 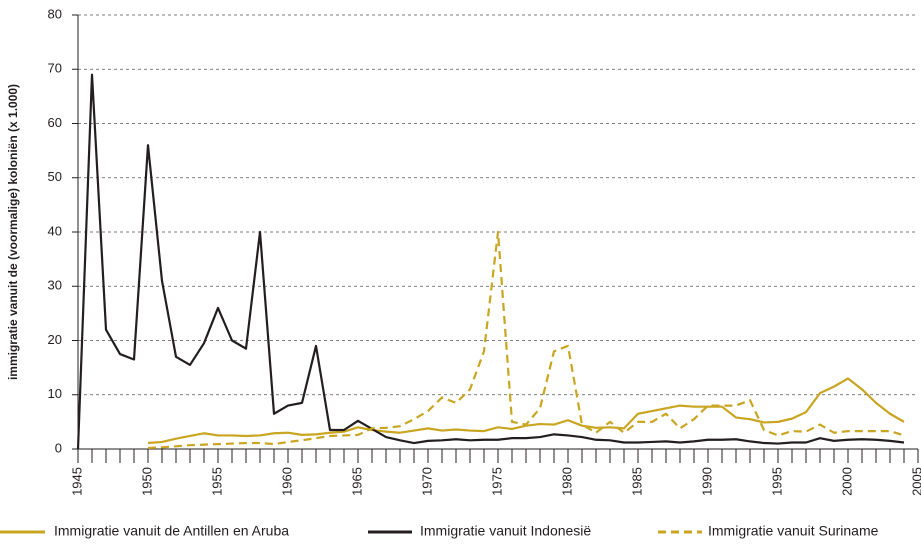 I want to click on x-tick-label: 1970, so click(x=426, y=481).